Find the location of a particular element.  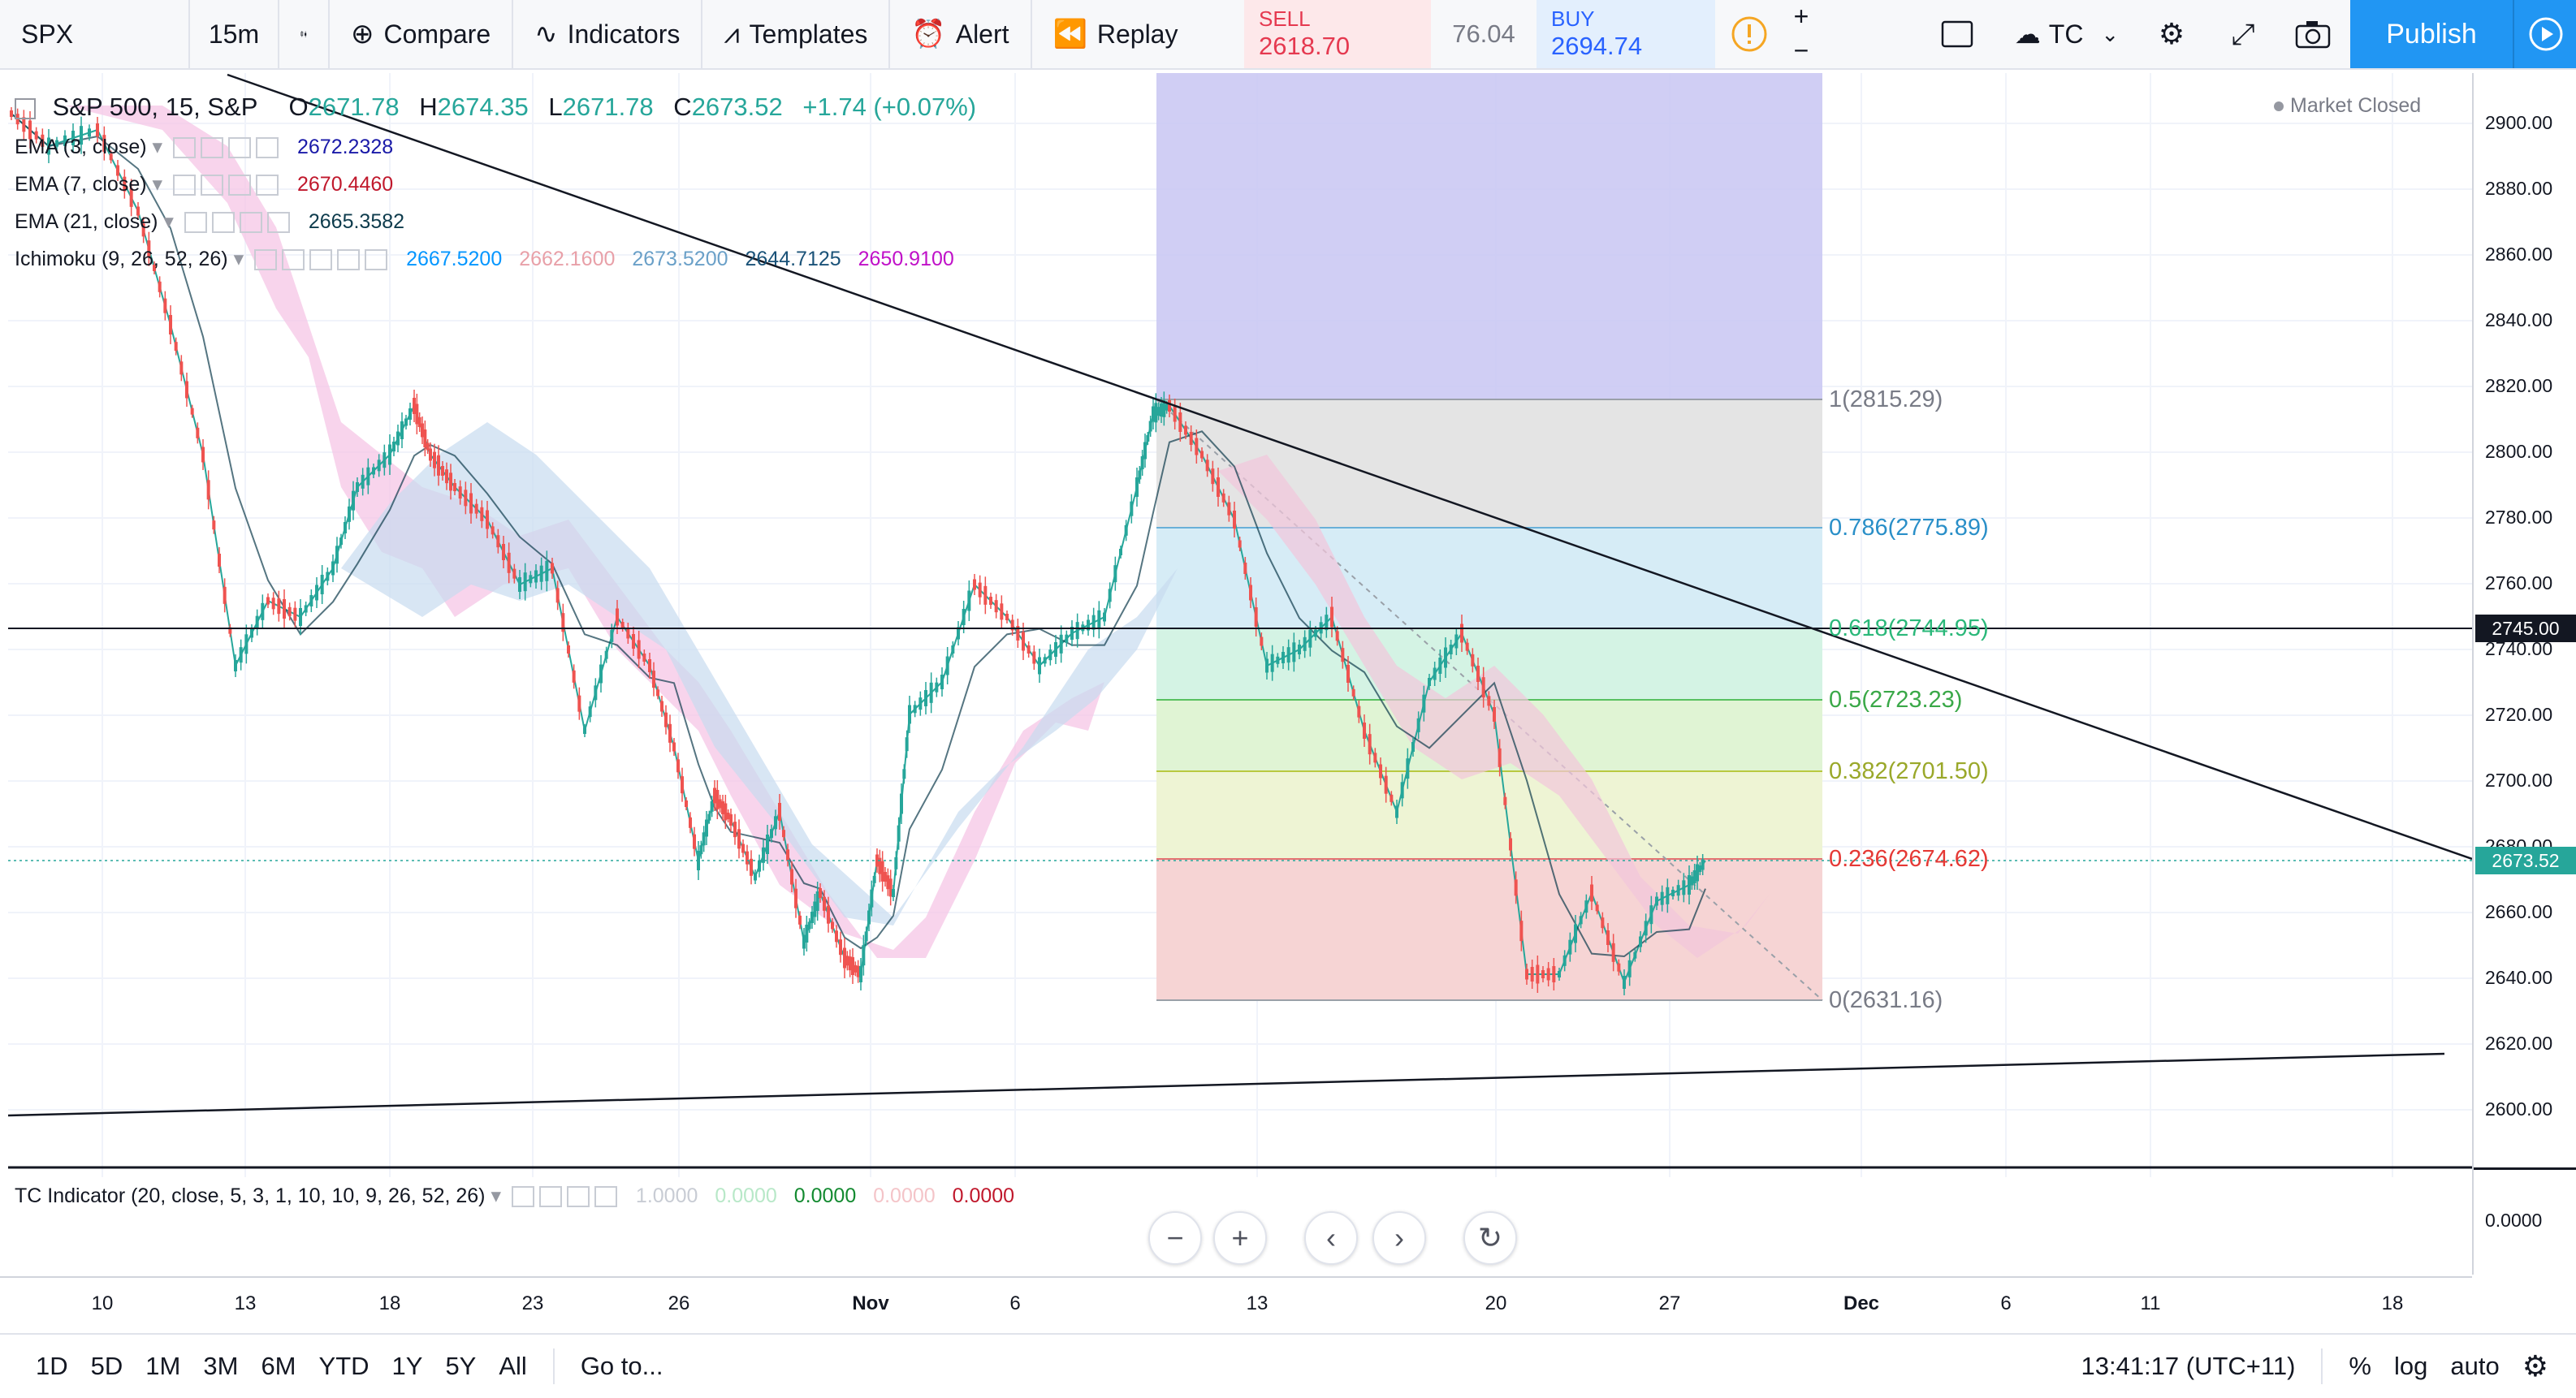

alert-button: ⏰ Alert is located at coordinates (961, 34).